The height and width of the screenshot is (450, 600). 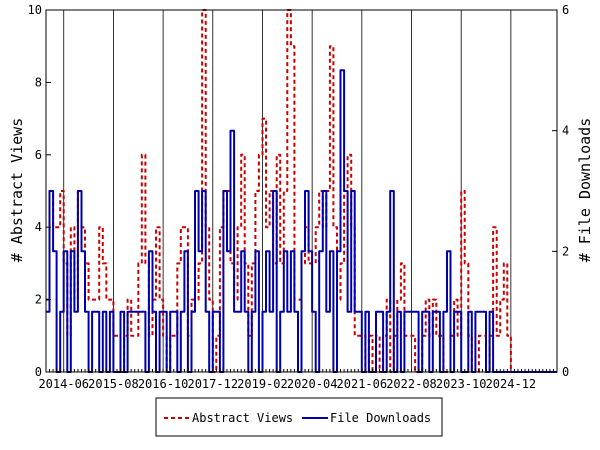 I want to click on x-tick-label: 2014-06, so click(x=63, y=384).